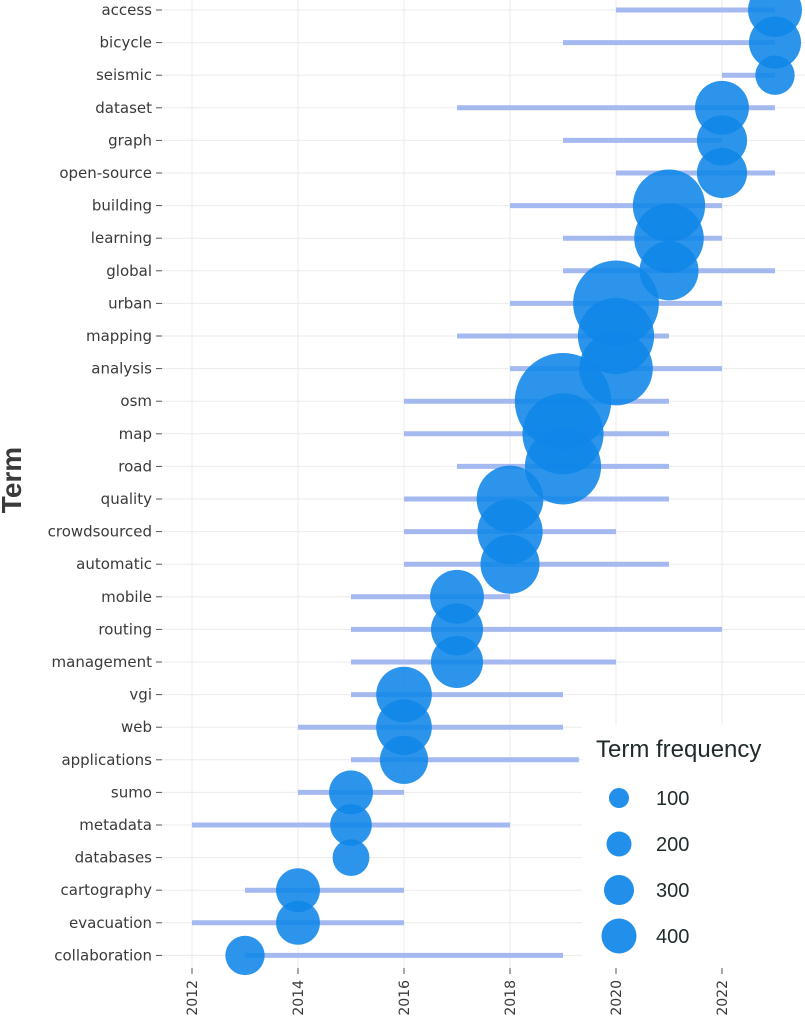 The height and width of the screenshot is (1031, 805). Describe the element at coordinates (123, 108) in the screenshot. I see `term-label: dataset` at that location.